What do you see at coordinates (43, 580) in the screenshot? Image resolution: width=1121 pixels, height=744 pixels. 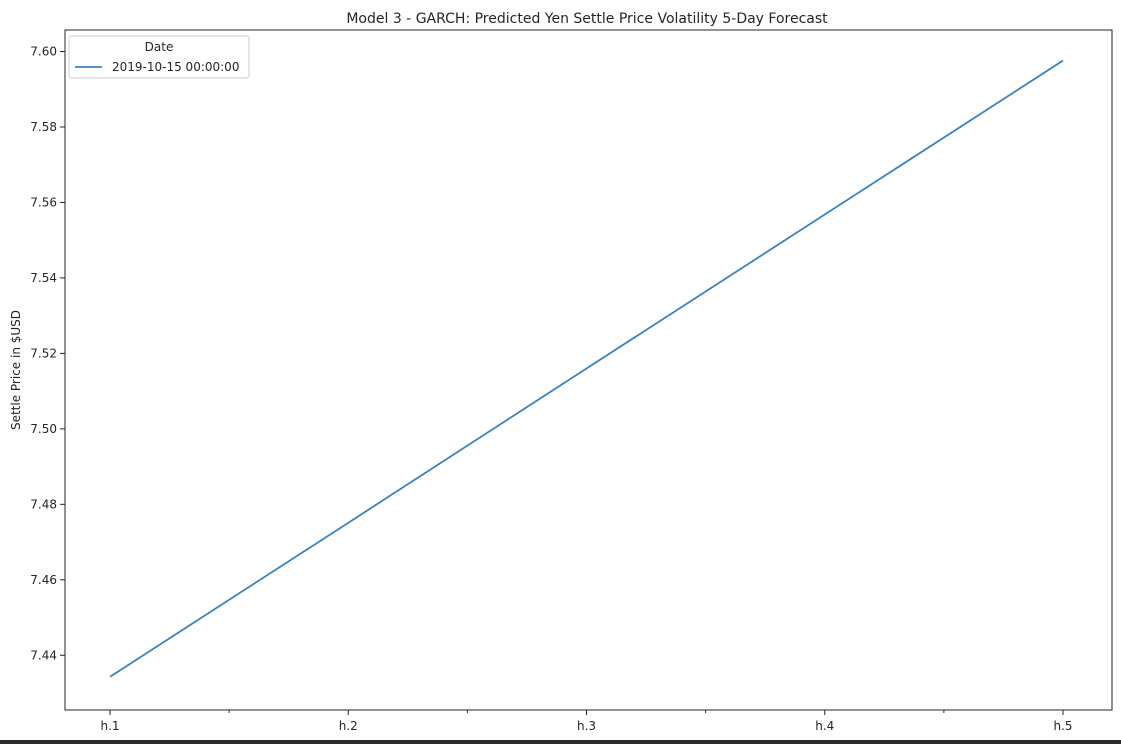 I see `y-tick-label: 7.46` at bounding box center [43, 580].